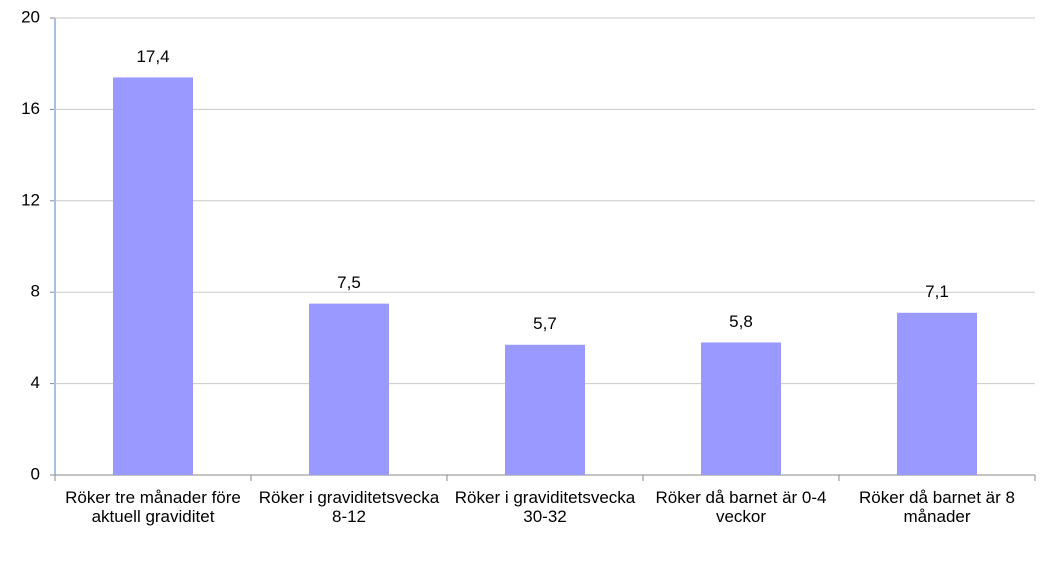 The image size is (1047, 575). I want to click on value-label: 5,8, so click(741, 321).